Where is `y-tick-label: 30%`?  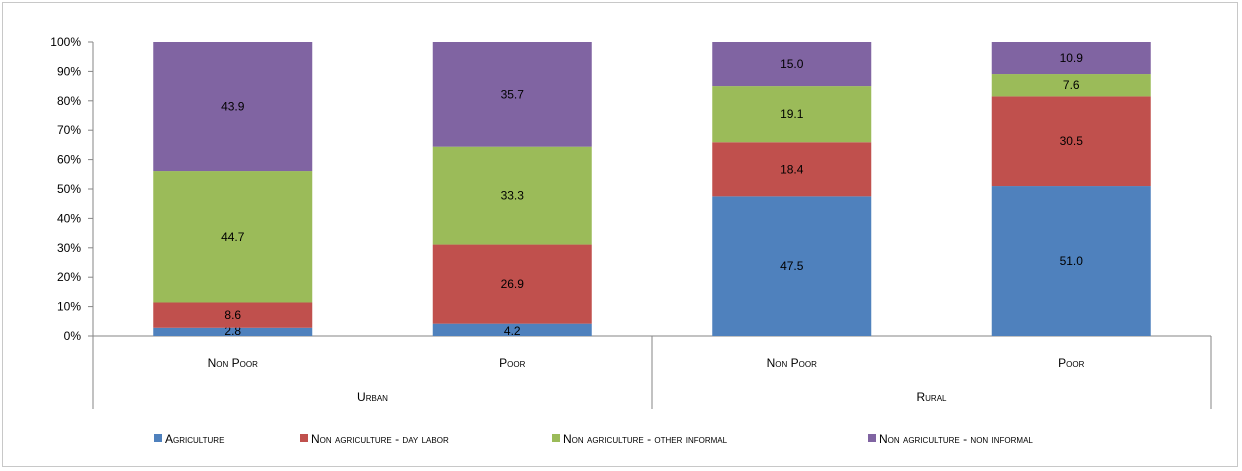
y-tick-label: 30% is located at coordinates (69, 248).